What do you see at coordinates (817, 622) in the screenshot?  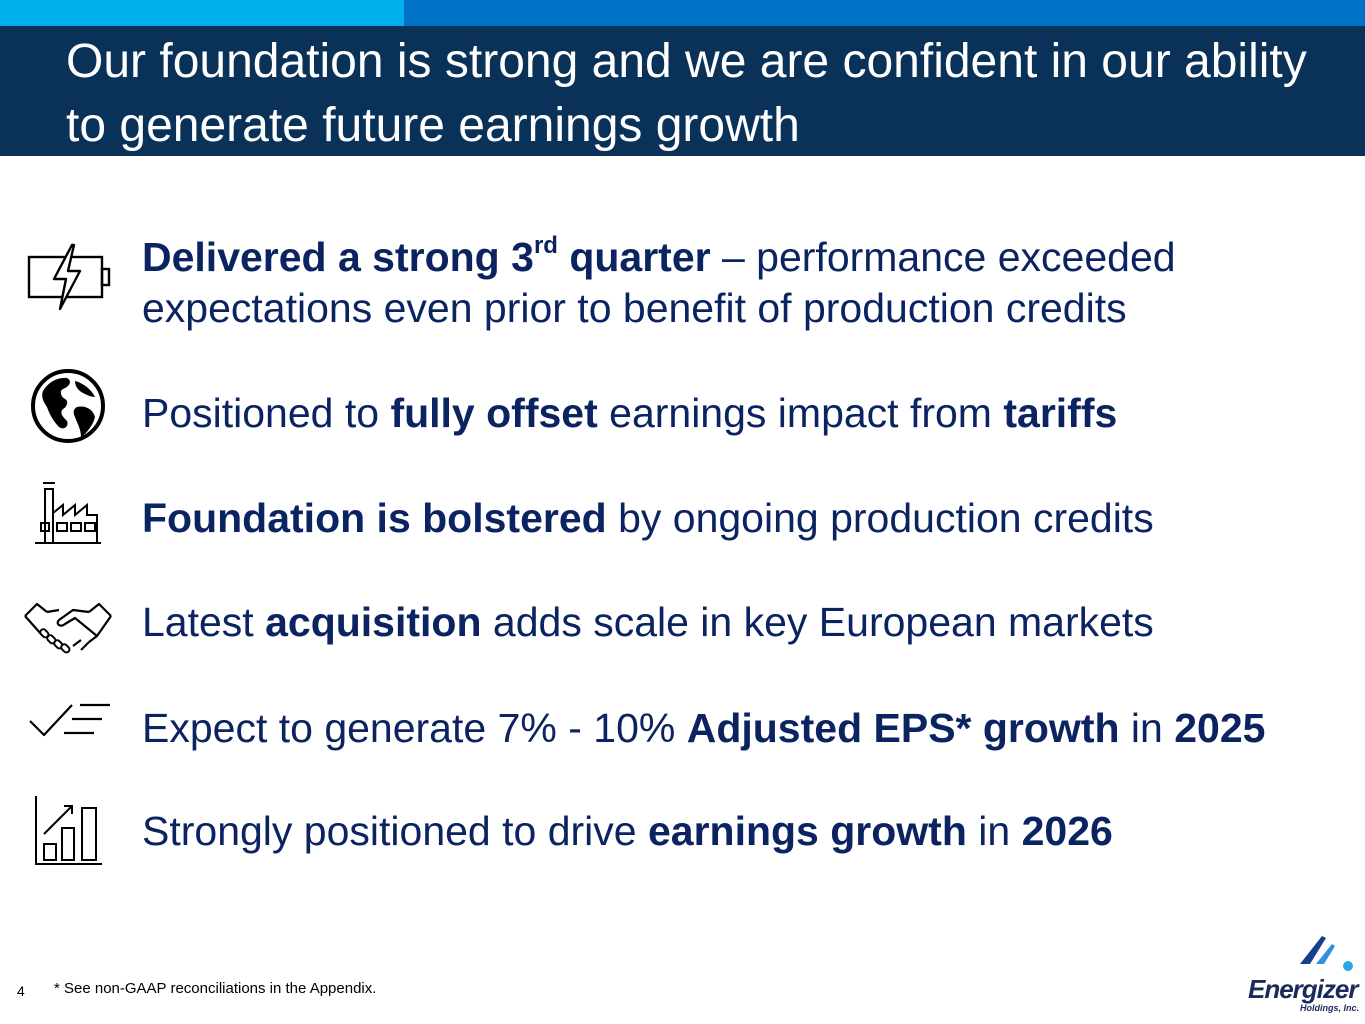 I see `bullet-text: adds scale in key European markets` at bounding box center [817, 622].